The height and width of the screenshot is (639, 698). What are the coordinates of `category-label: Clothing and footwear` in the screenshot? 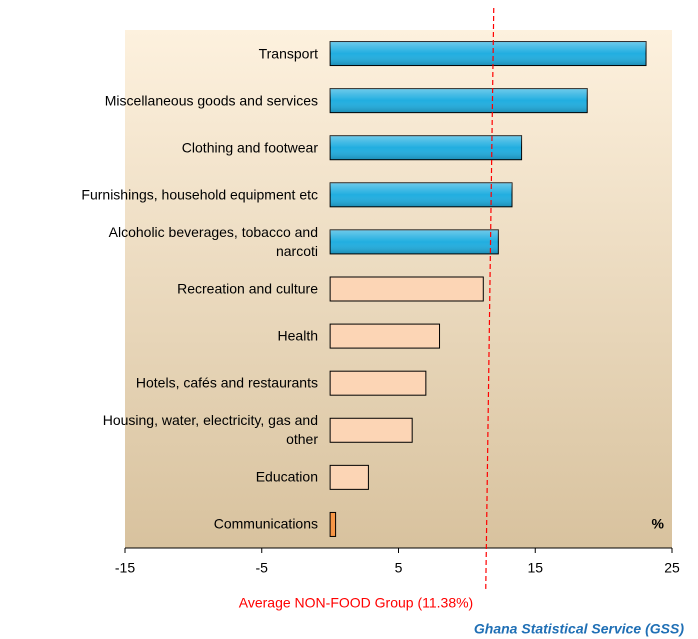 It's located at (249, 147).